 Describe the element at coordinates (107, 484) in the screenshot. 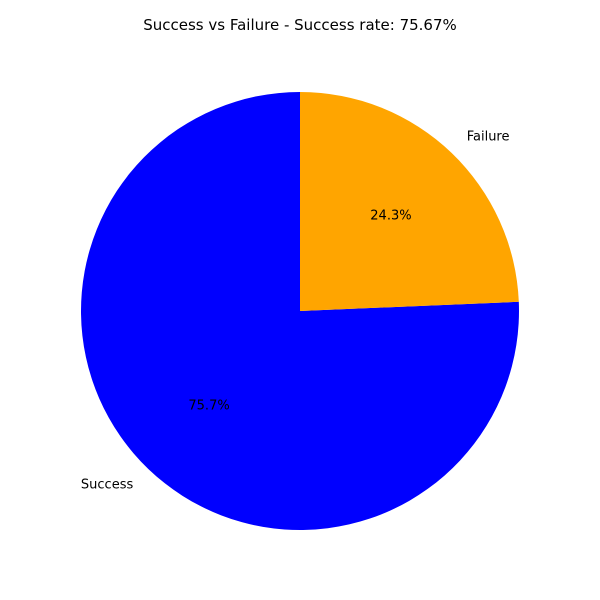

I see `slice-label-success: Success` at that location.